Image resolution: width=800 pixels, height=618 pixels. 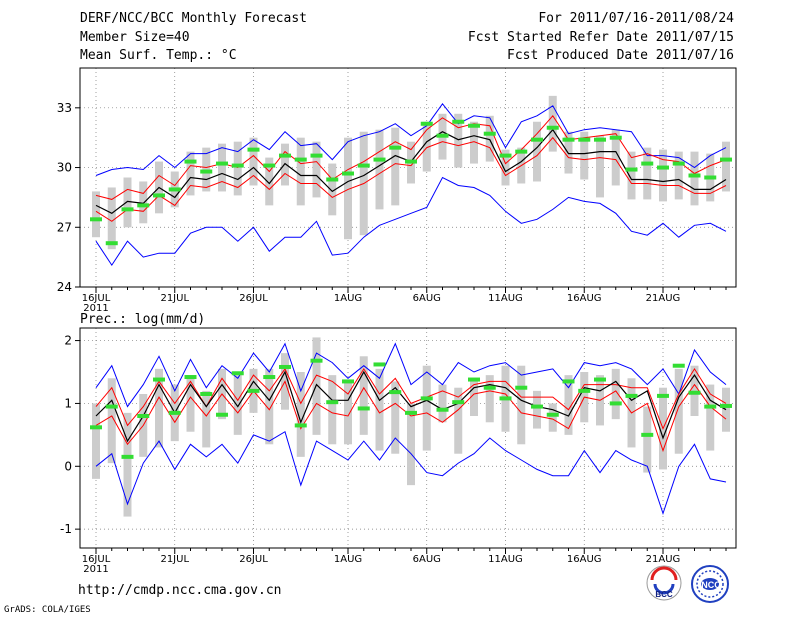 What do you see at coordinates (600, 37) in the screenshot?
I see `forecast-started-date: Fcst Started Refer Date 2011/07/15` at bounding box center [600, 37].